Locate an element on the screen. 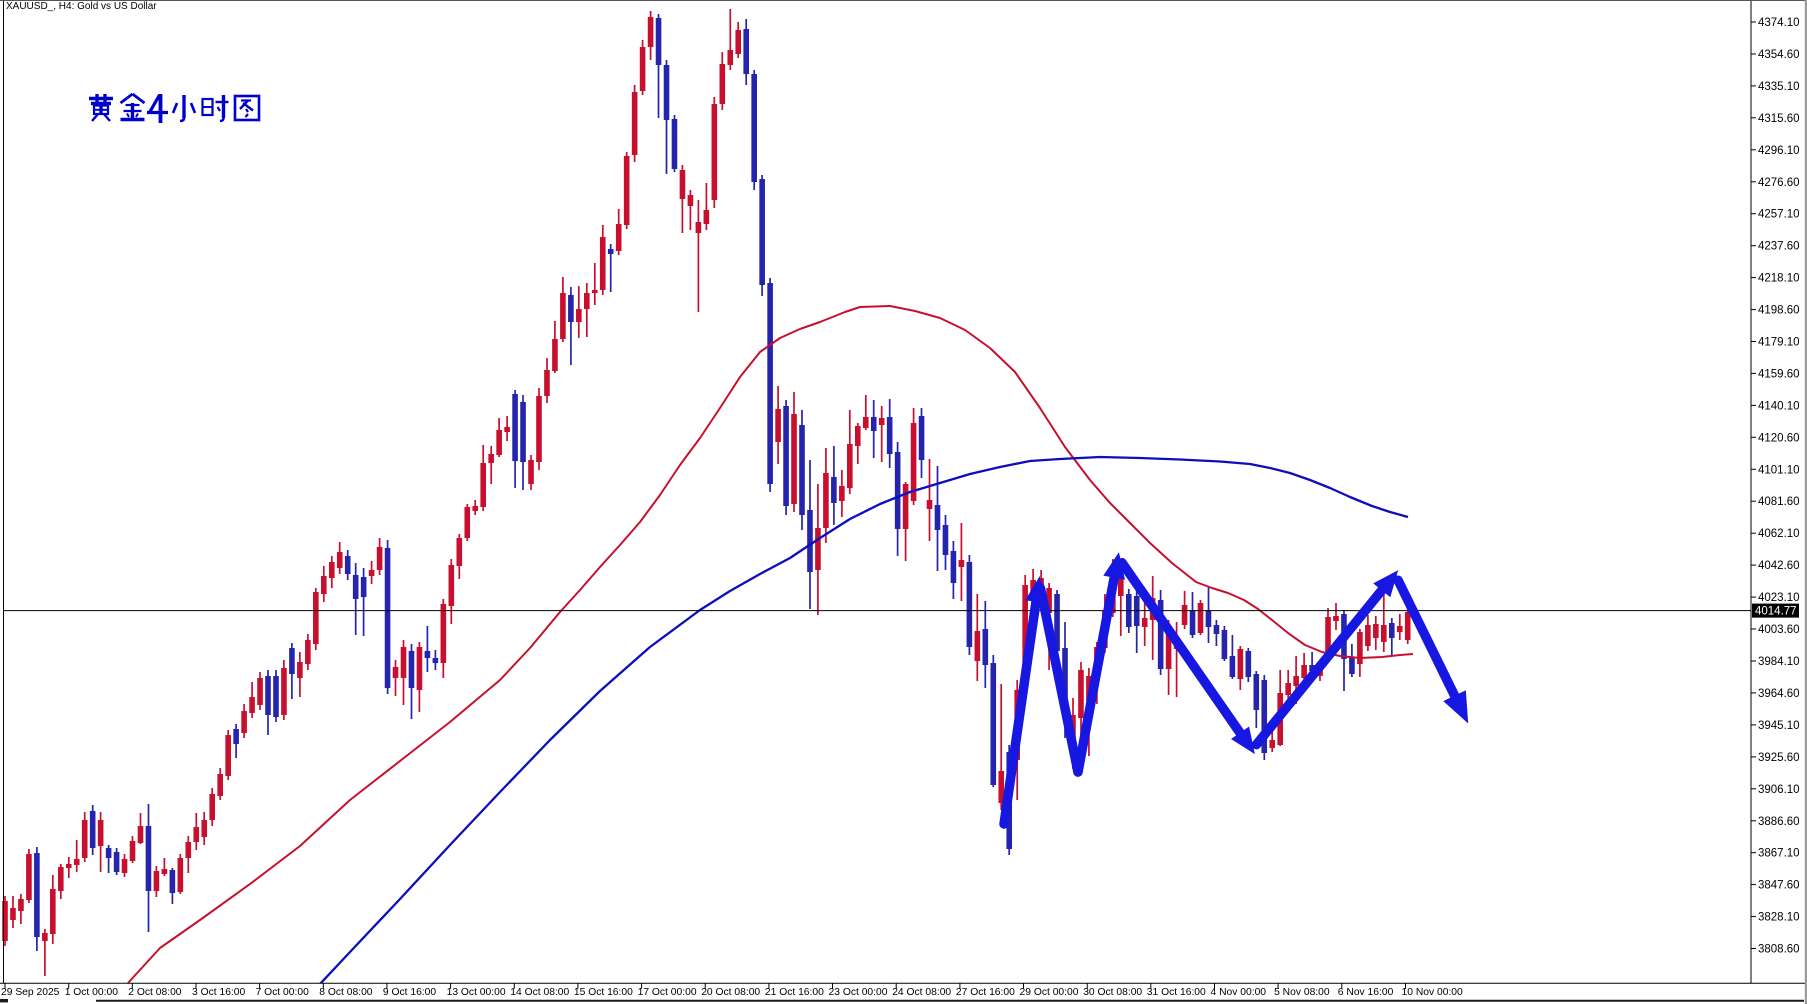 The image size is (1807, 1004). svg-text: 1 Oct 00:00 is located at coordinates (92, 992).